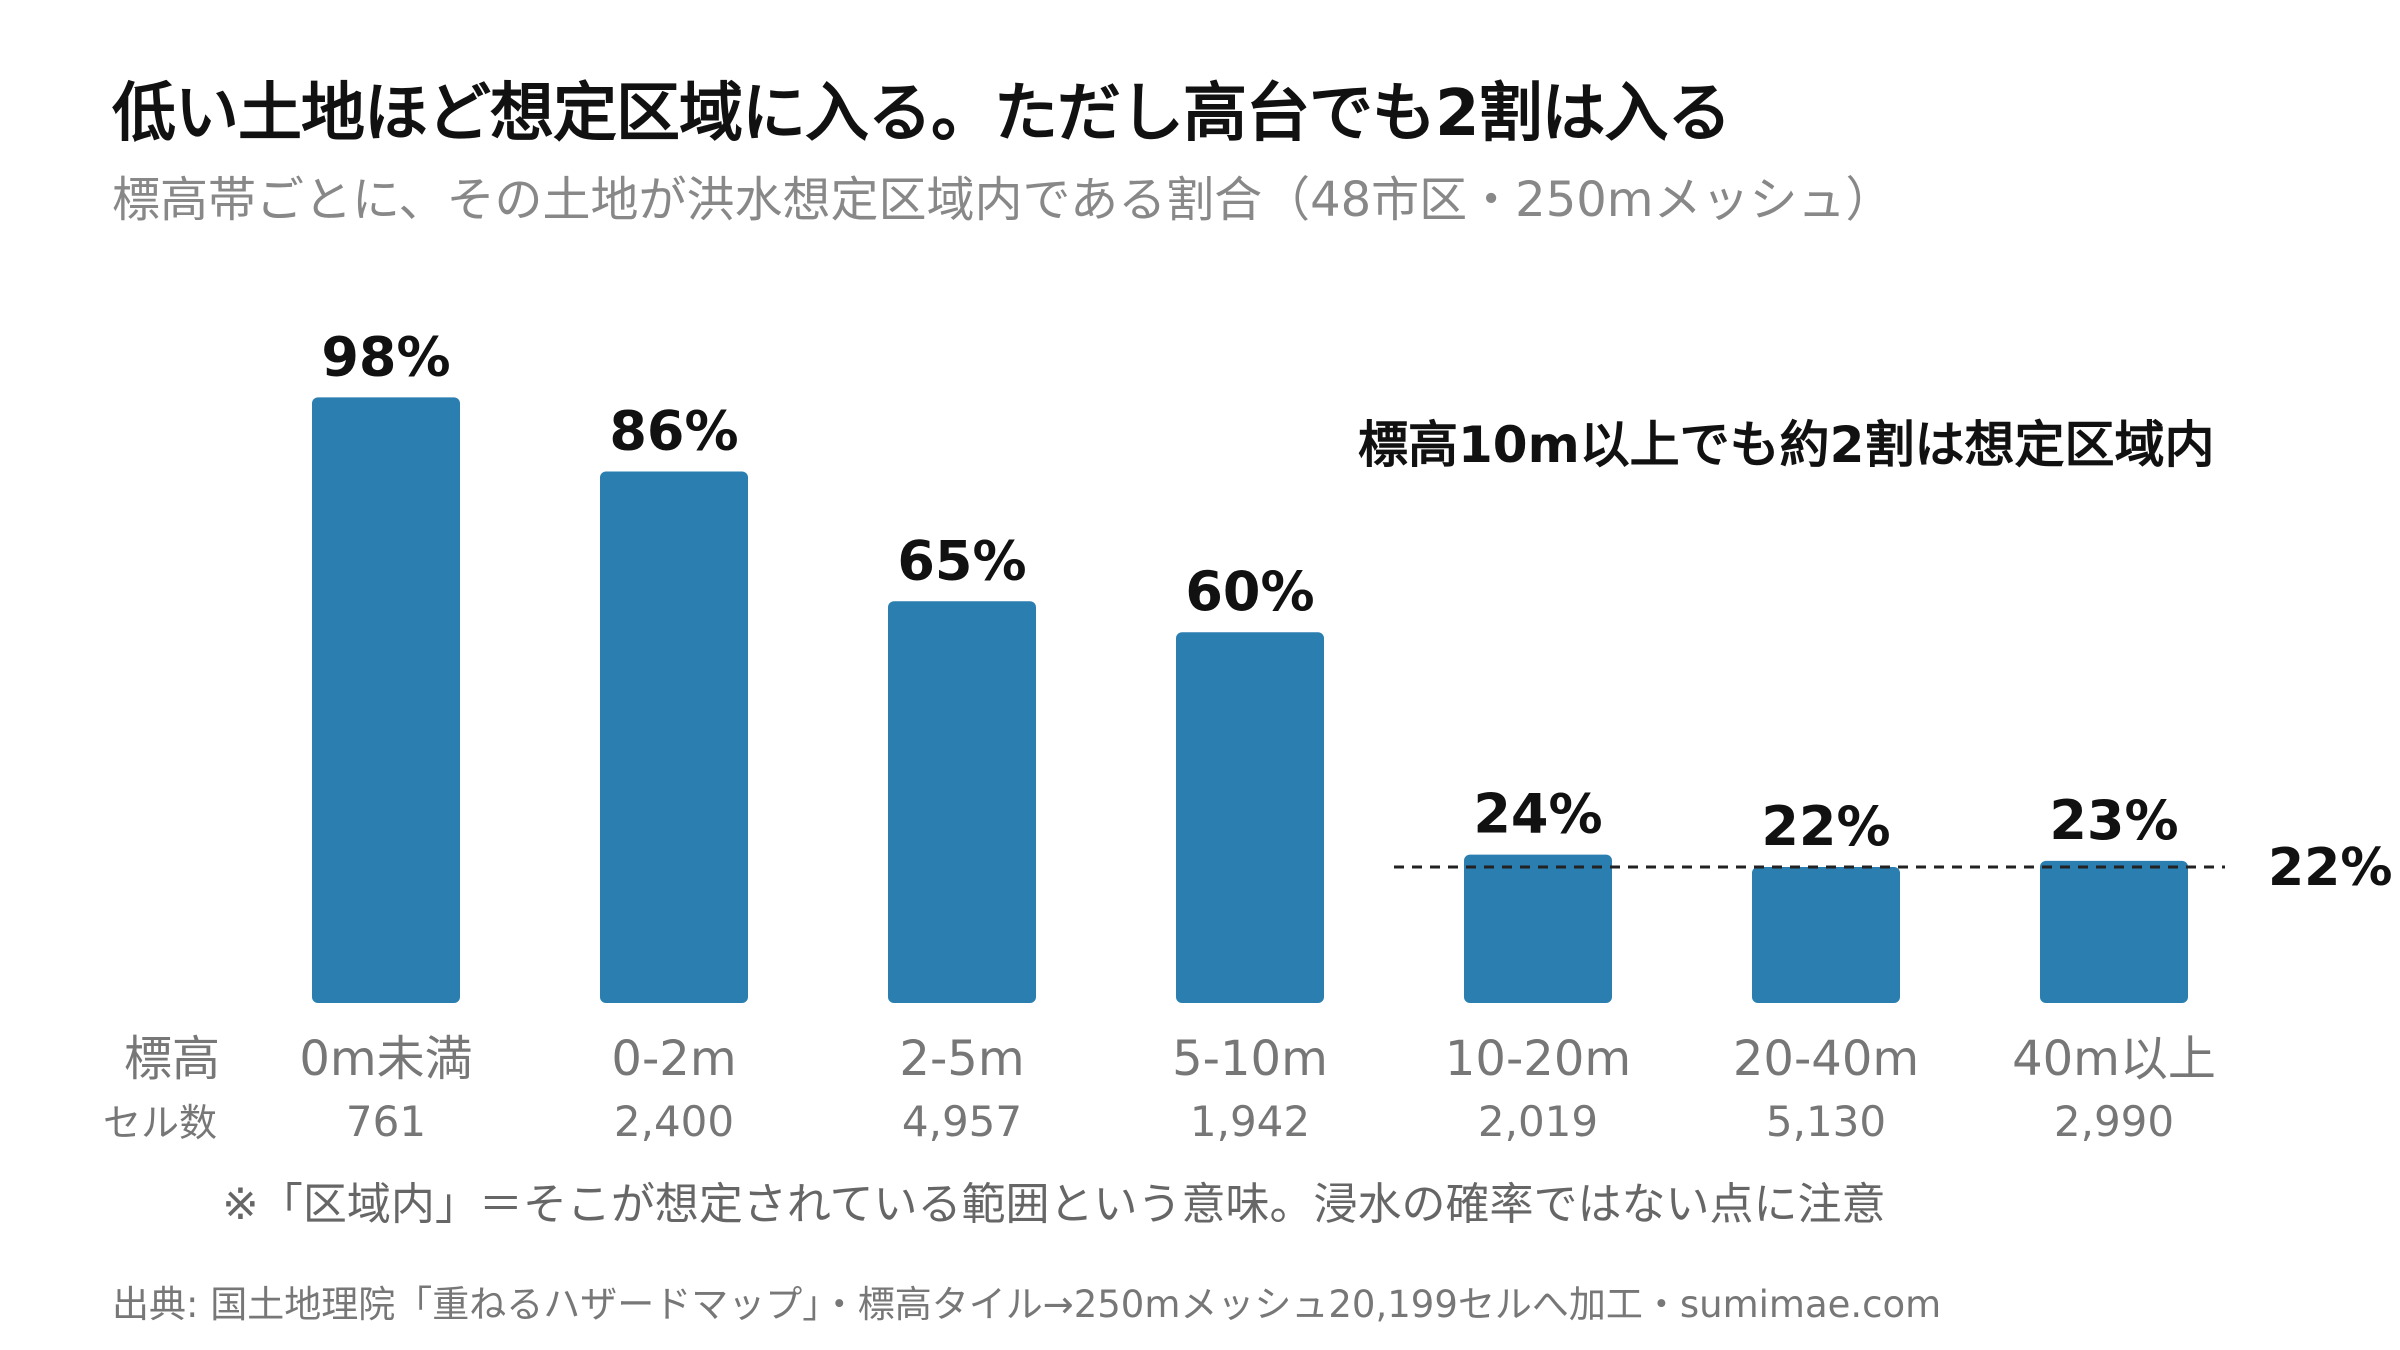  I want to click on bar-value-label-6: 23%, so click(2113, 820).